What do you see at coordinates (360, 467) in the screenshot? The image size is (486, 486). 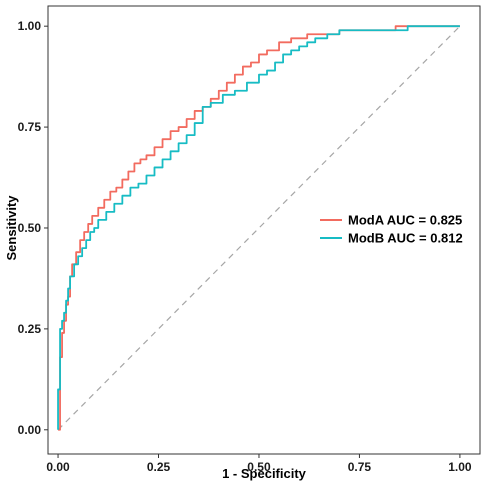 I see `x-tick-label: 0.75` at bounding box center [360, 467].